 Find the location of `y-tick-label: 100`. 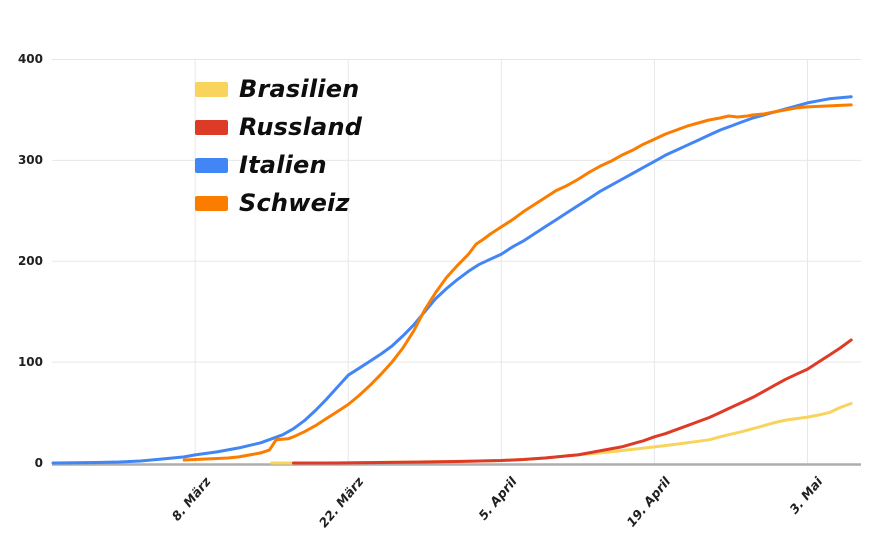

y-tick-label: 100 is located at coordinates (30, 362).